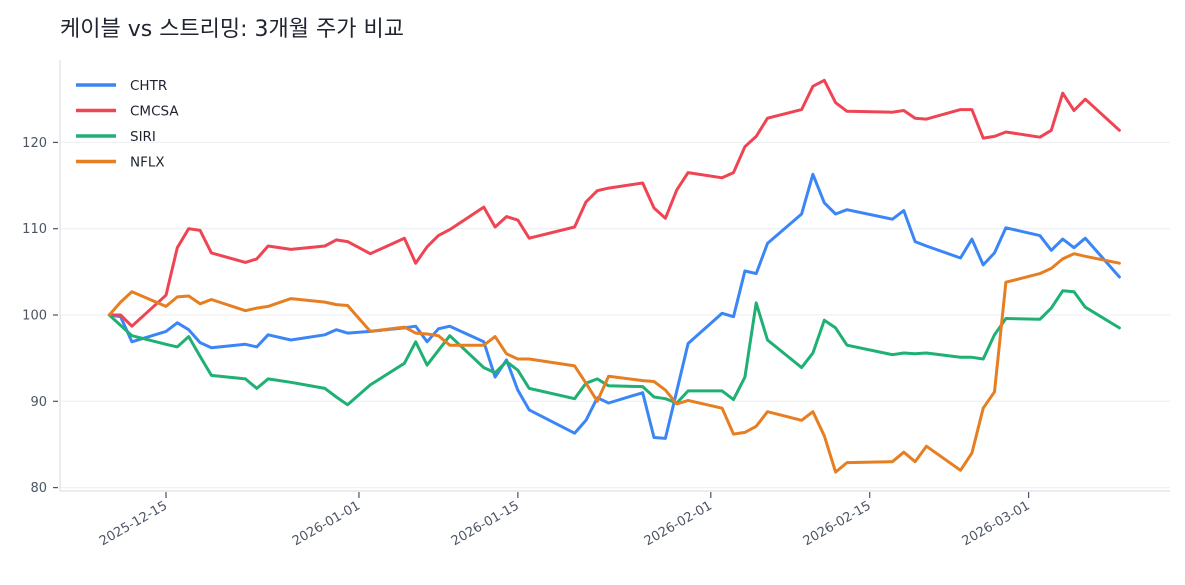 The width and height of the screenshot is (1185, 585). I want to click on legend: CHTR CMCSA SIRI NFLX, so click(127, 124).